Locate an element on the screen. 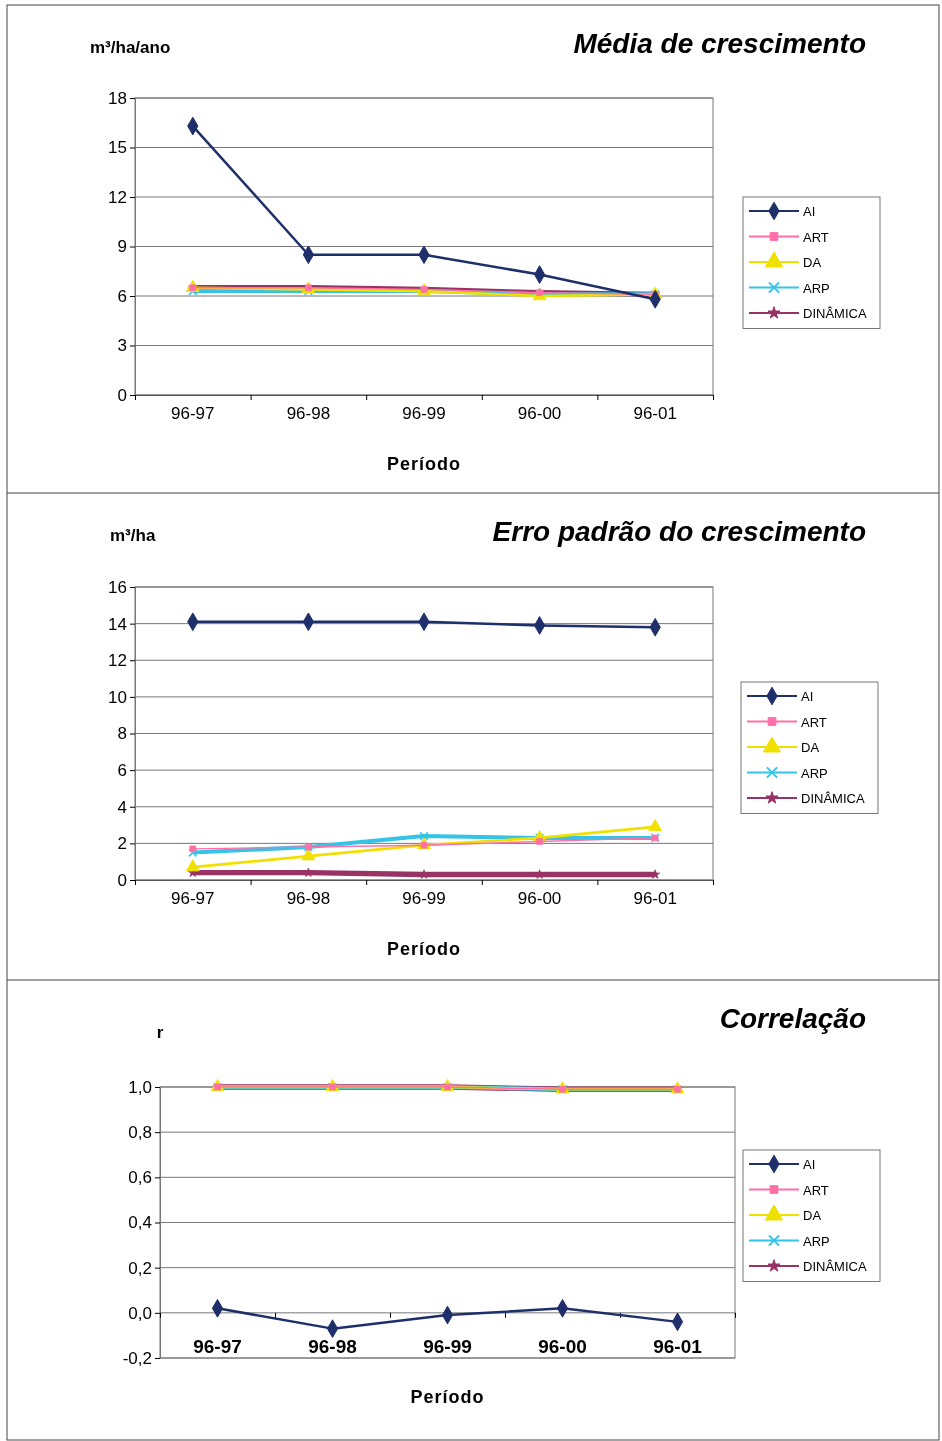  y-tick-label: 0,8 is located at coordinates (140, 1133).